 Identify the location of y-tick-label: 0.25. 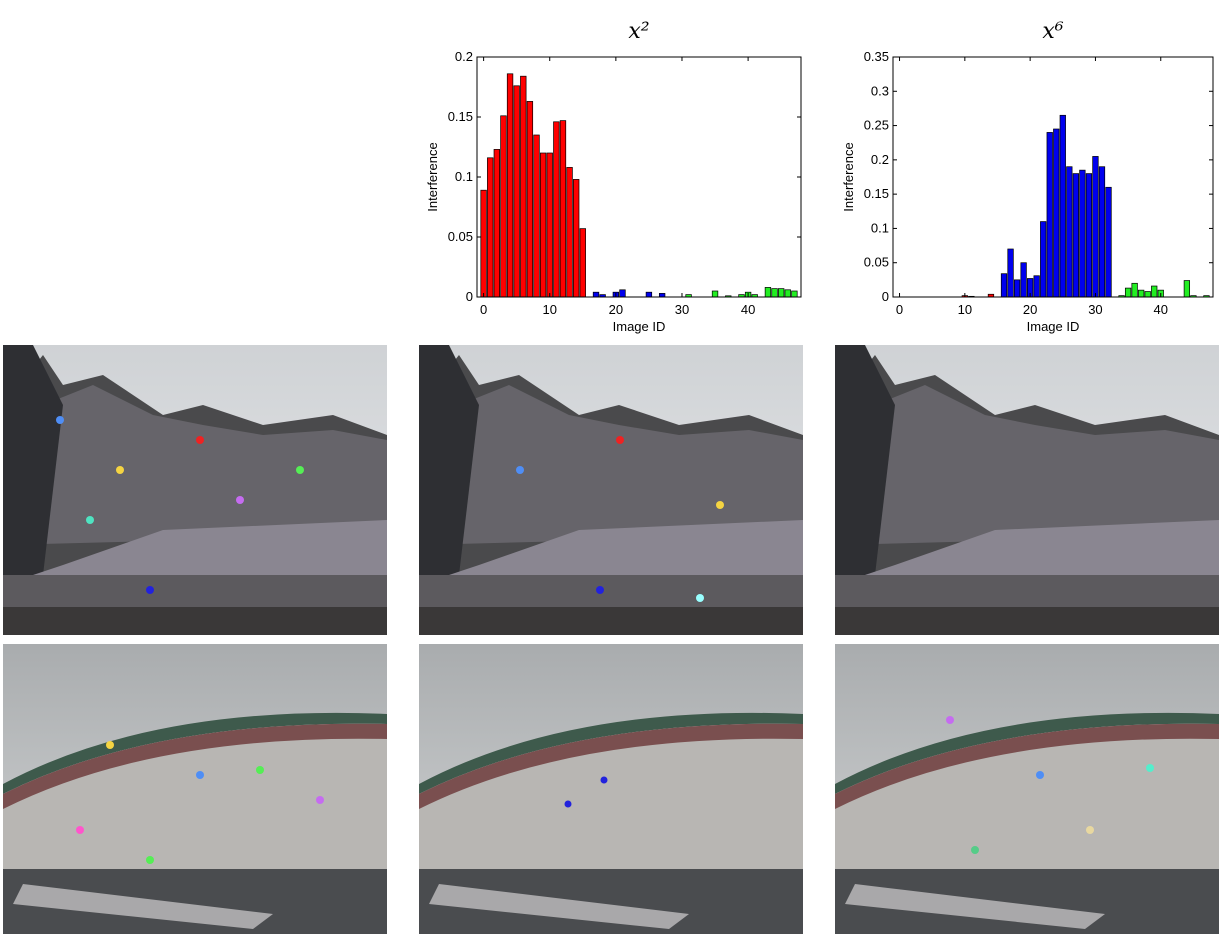
(876, 125).